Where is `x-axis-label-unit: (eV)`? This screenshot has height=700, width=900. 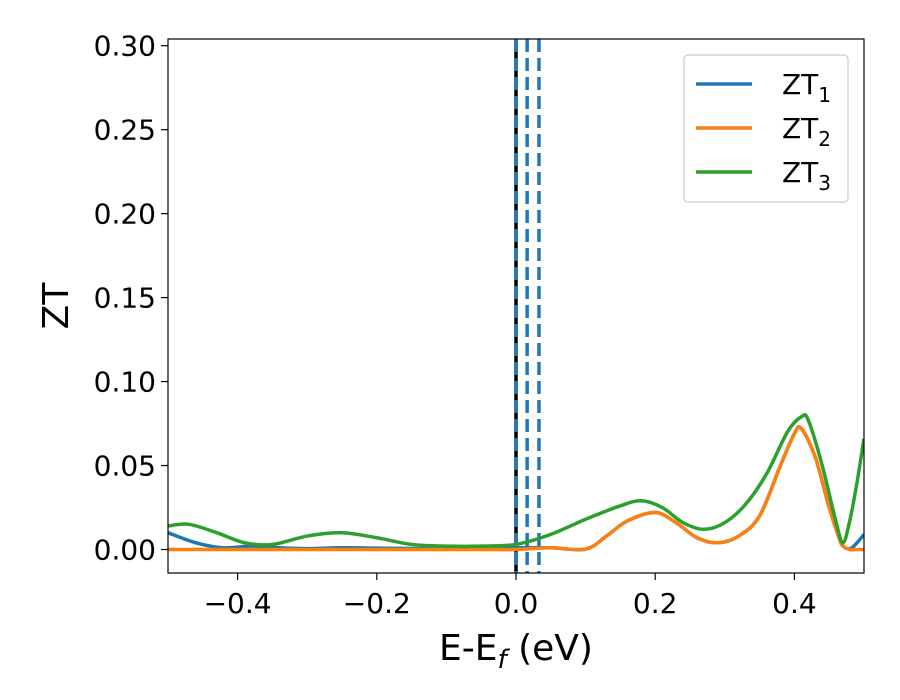
x-axis-label-unit: (eV) is located at coordinates (550, 648).